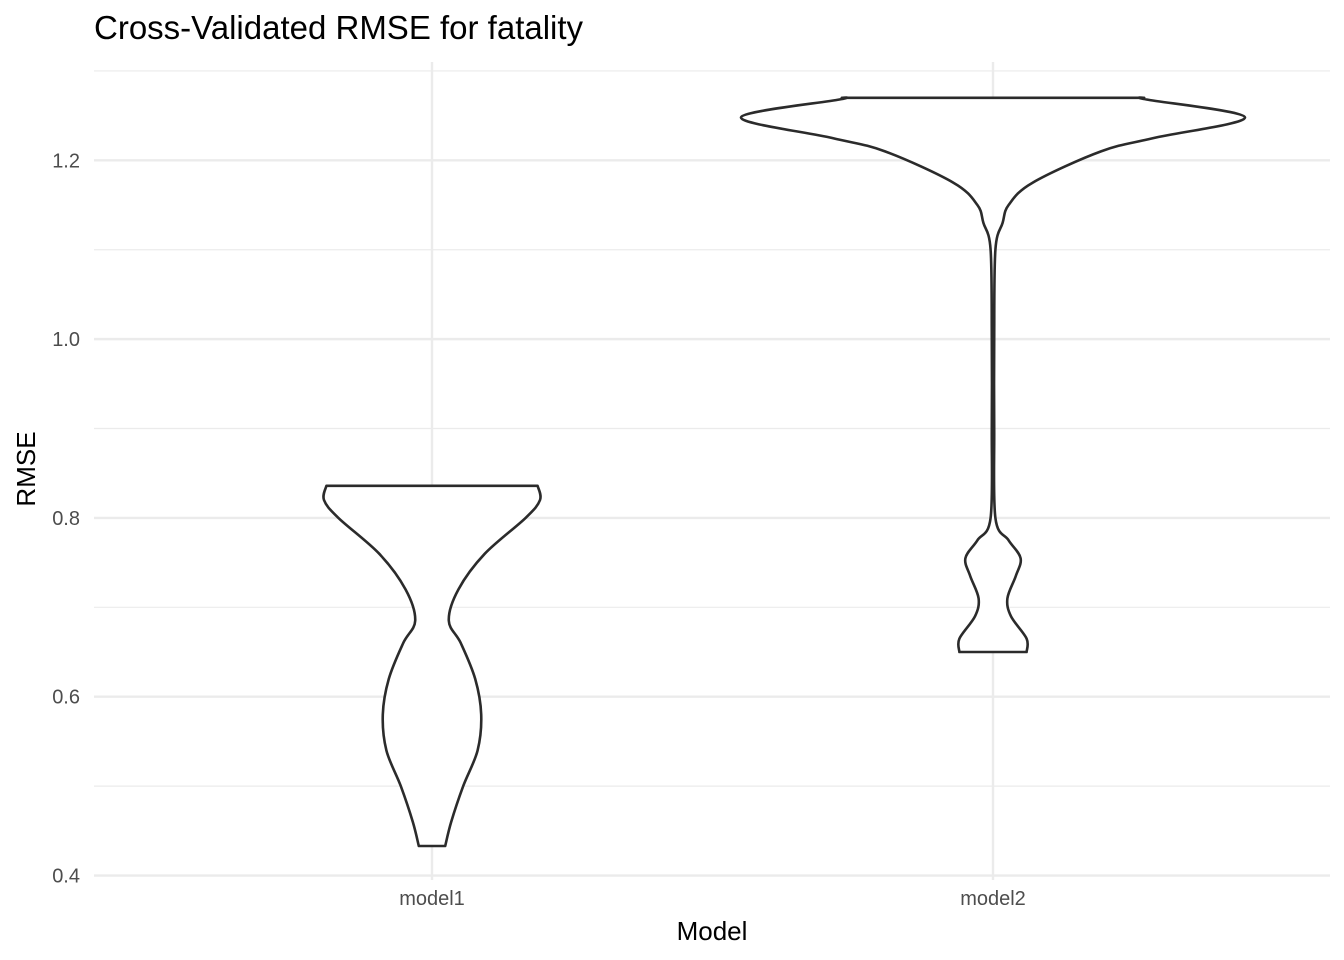 Image resolution: width=1344 pixels, height=960 pixels. Describe the element at coordinates (993, 899) in the screenshot. I see `x-tick-label-model2: model2` at that location.